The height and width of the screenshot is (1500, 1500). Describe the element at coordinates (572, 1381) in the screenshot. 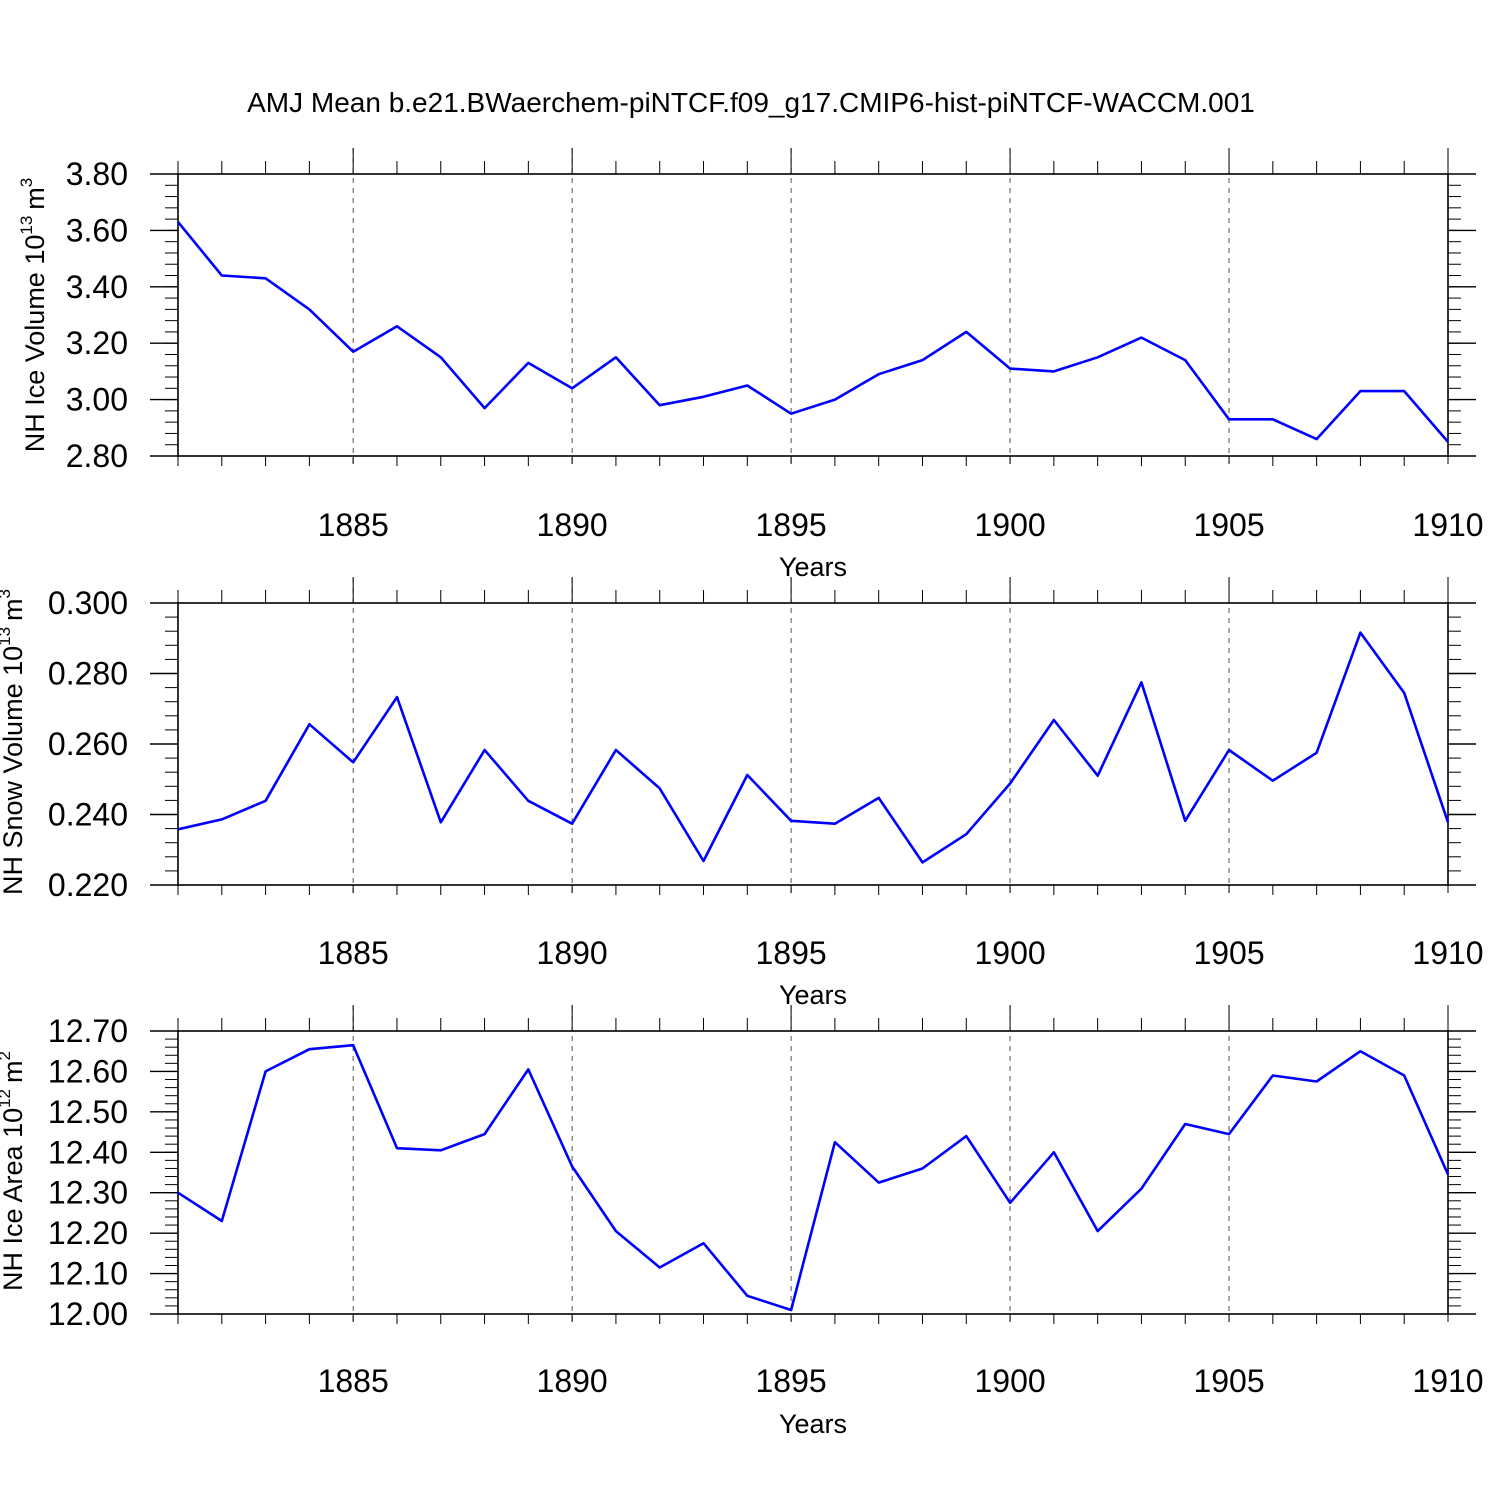

I see `ice-area-x-tick-label: 1890` at that location.